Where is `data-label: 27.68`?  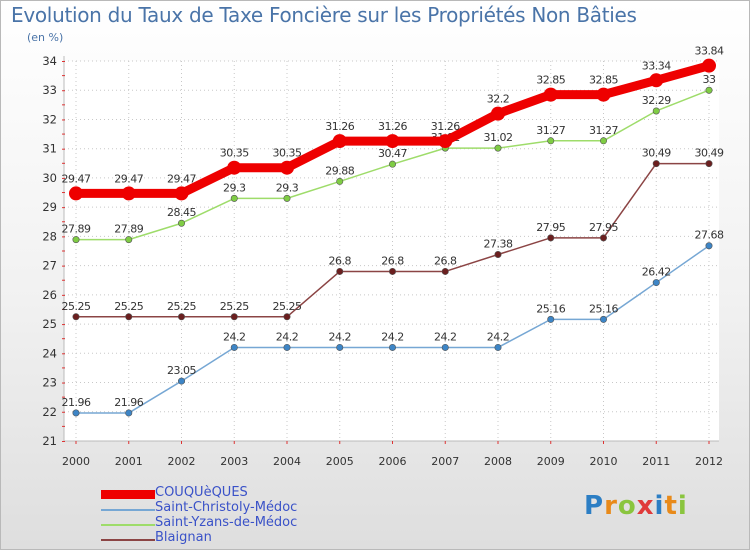
data-label: 27.68 is located at coordinates (709, 235).